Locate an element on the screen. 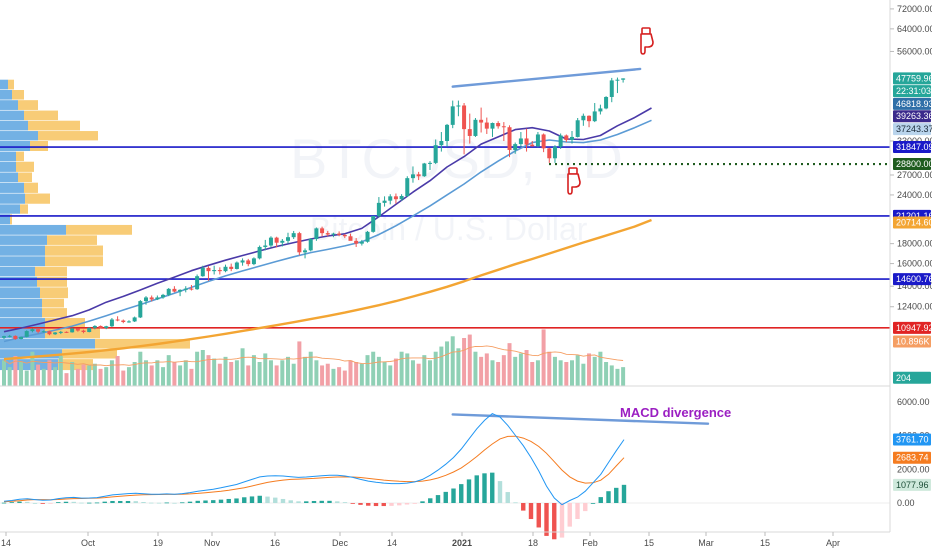  price-tag-label: 46818.93 is located at coordinates (914, 104).